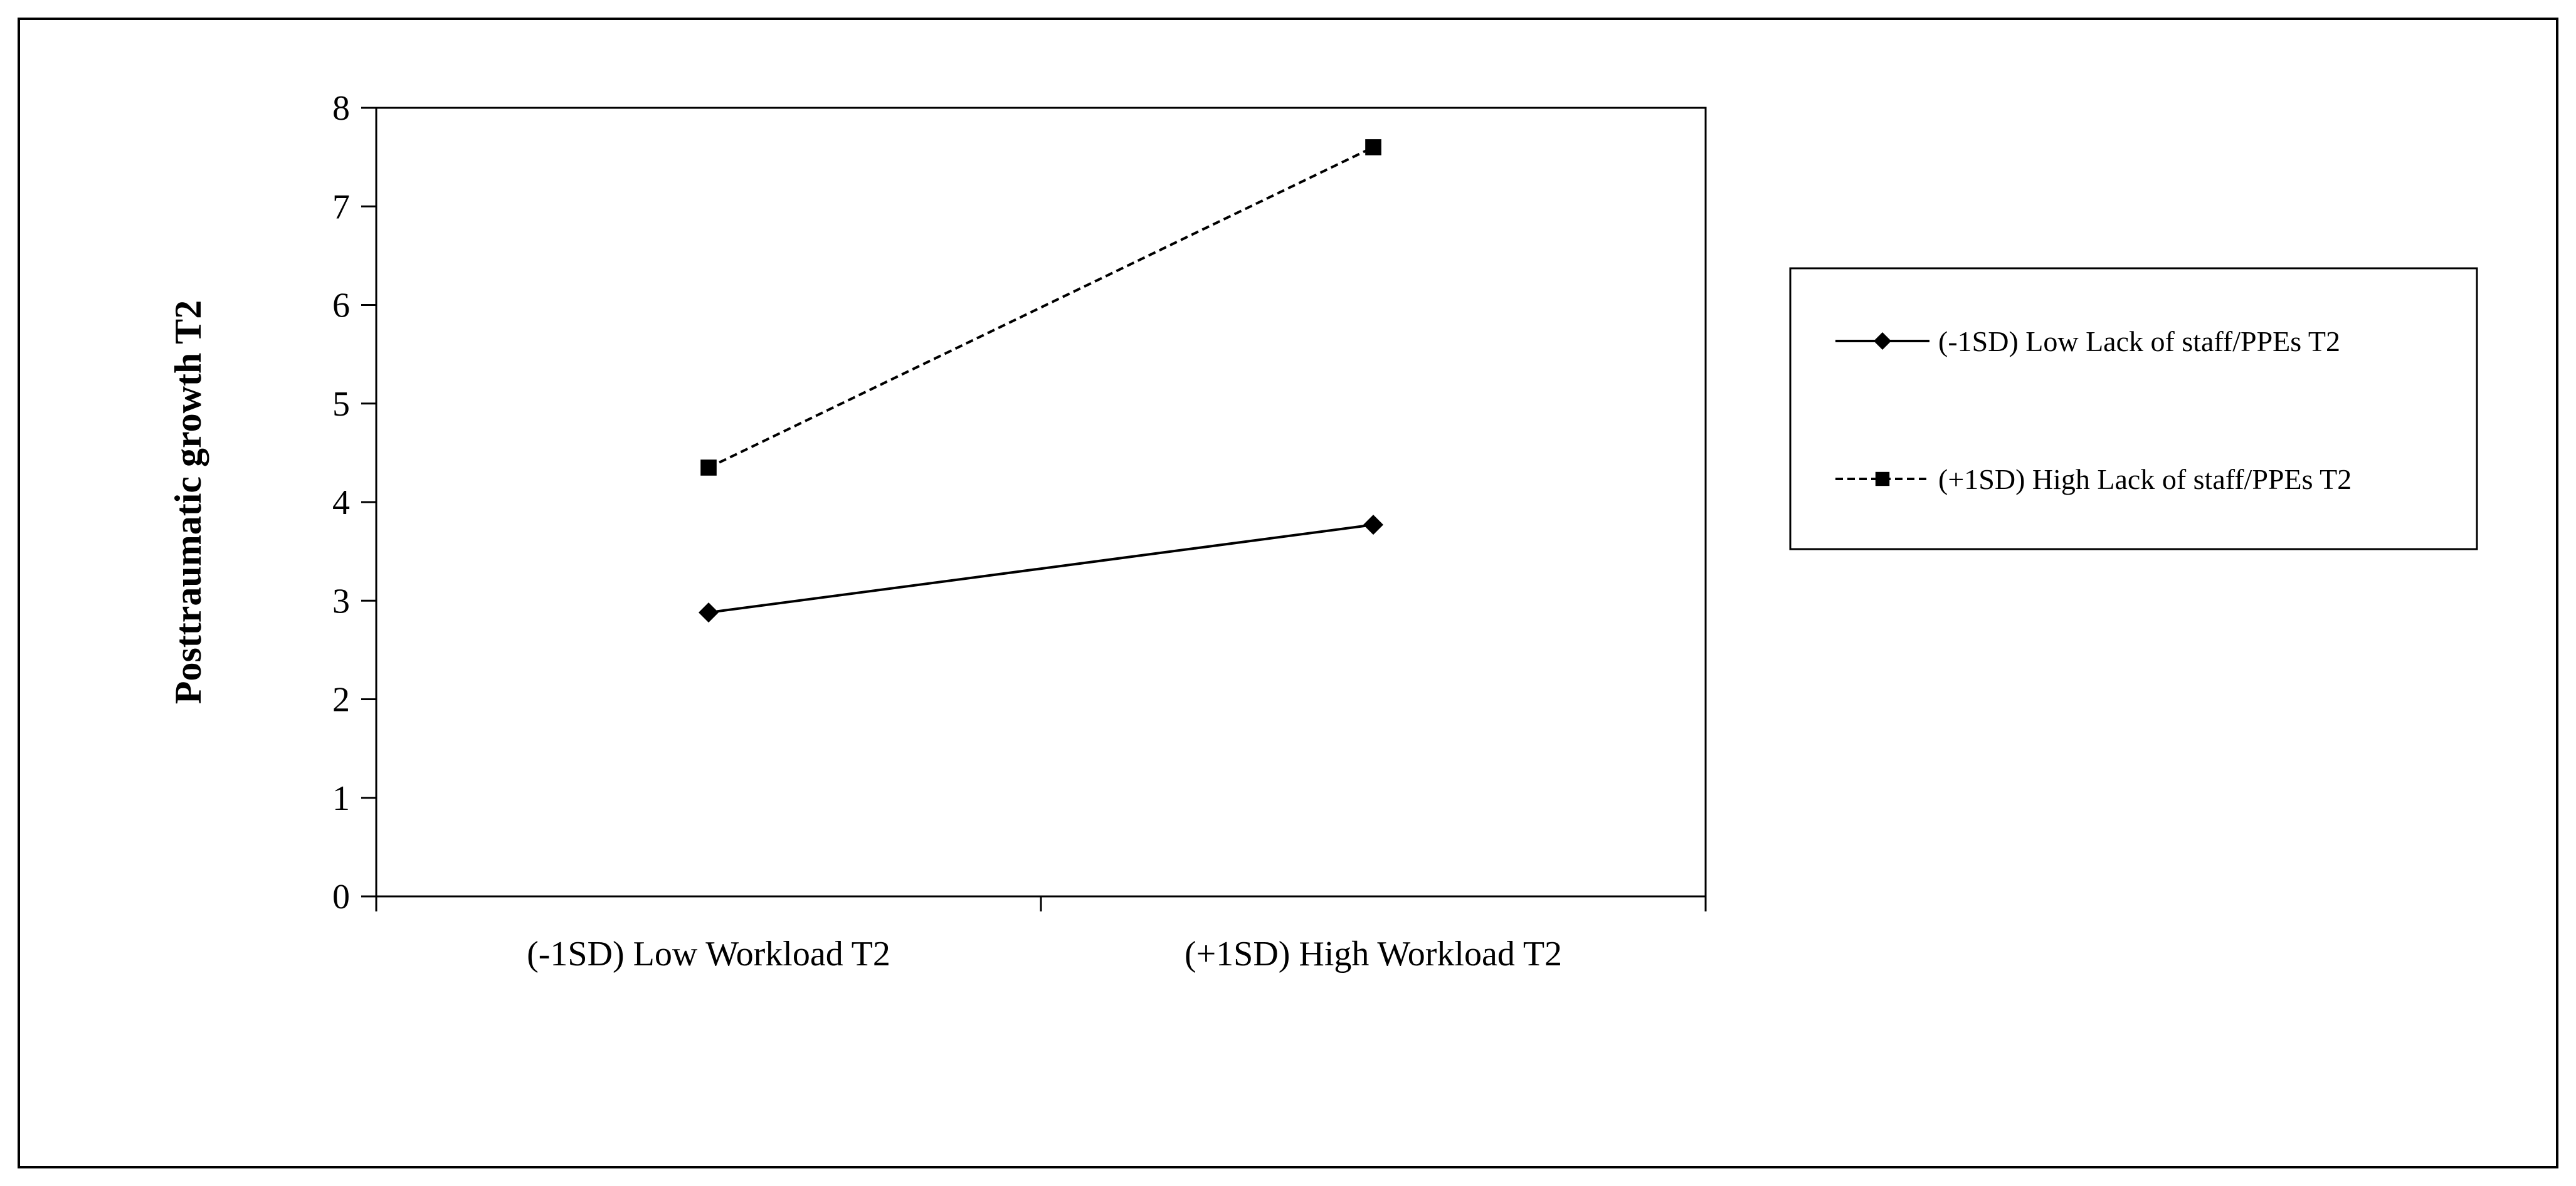  I want to click on y-tick-label: 2, so click(341, 700).